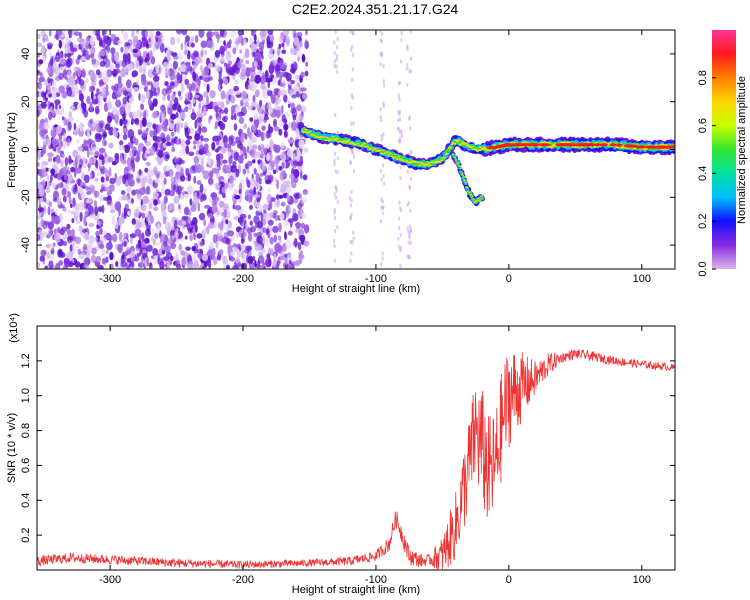 The height and width of the screenshot is (600, 750). Describe the element at coordinates (703, 125) in the screenshot. I see `colorbar-tick-label: 0.6` at that location.